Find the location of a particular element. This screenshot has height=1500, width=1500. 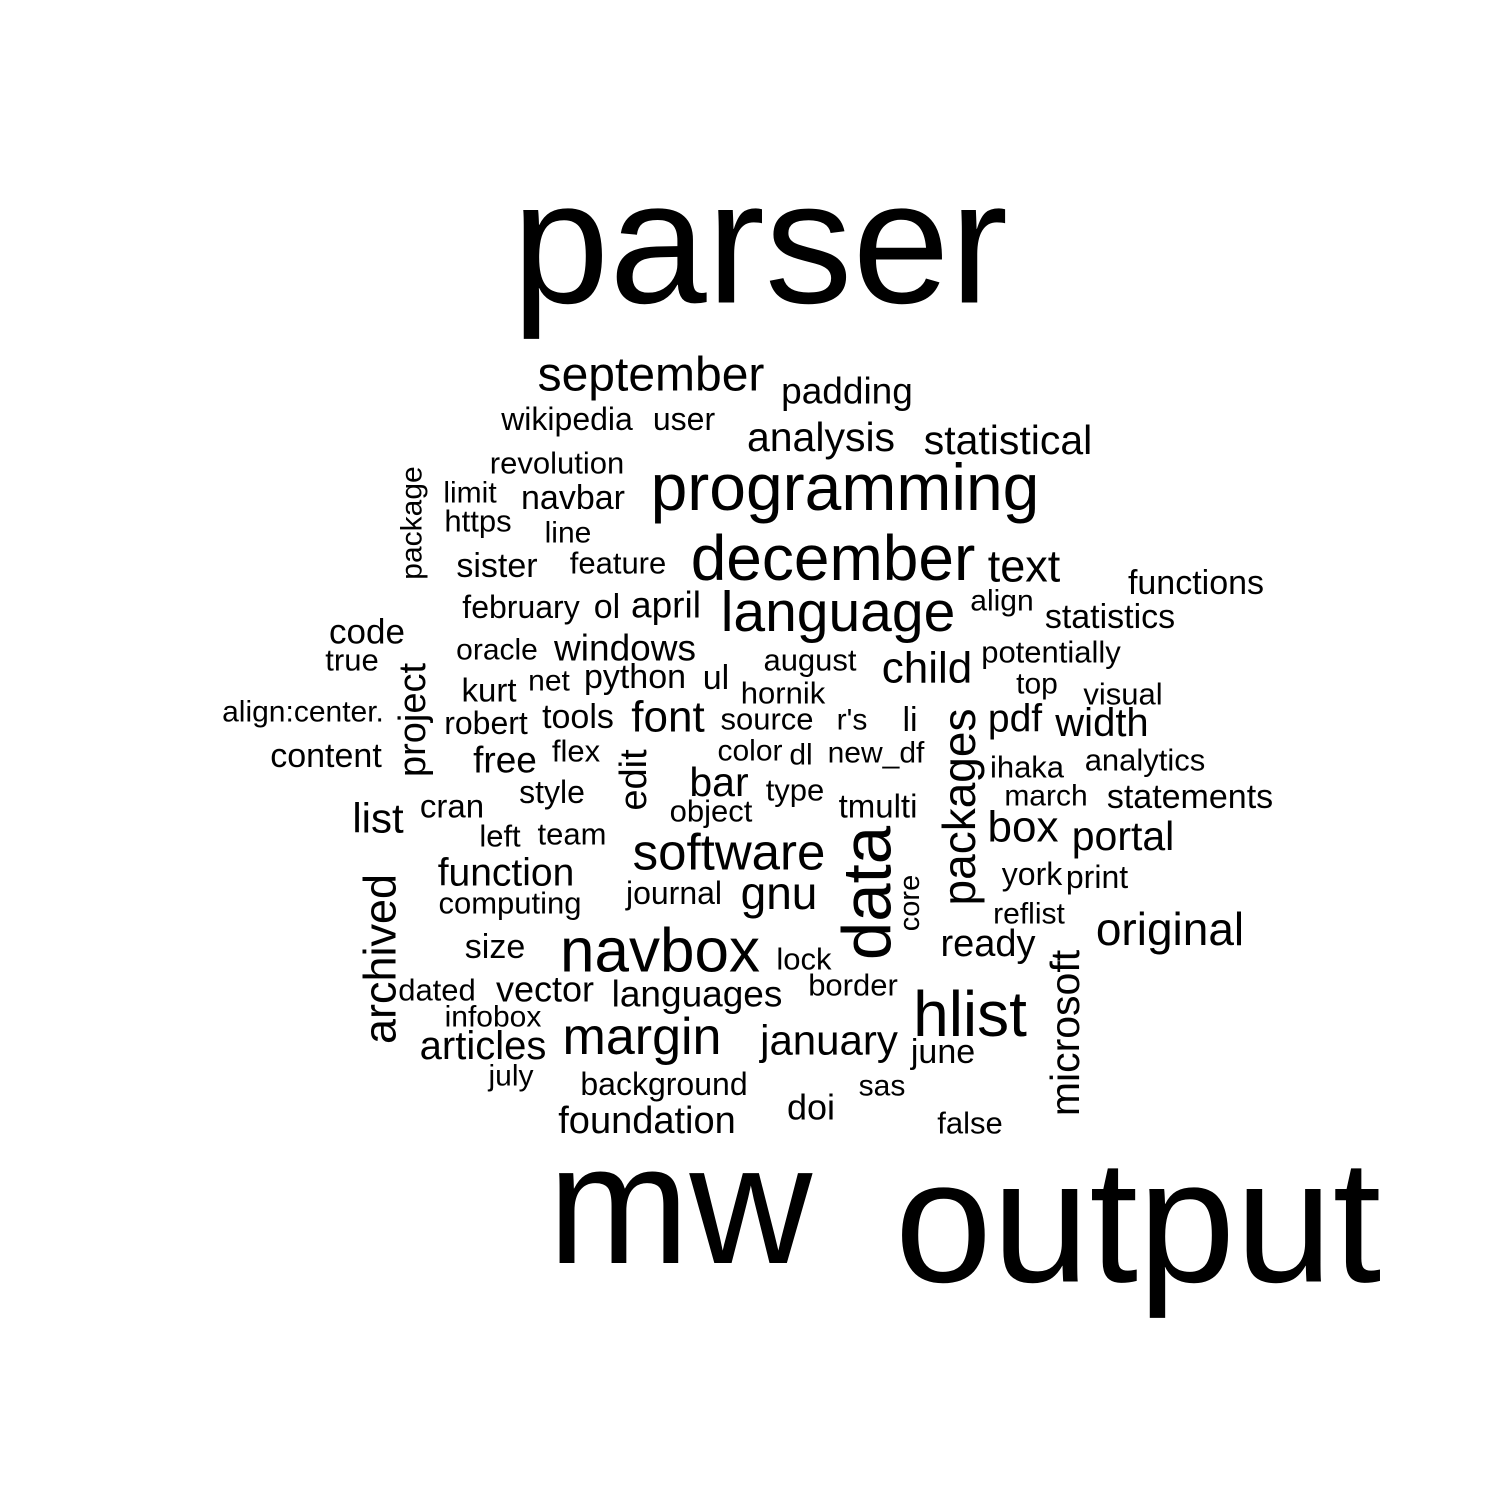

word-kurt: kurt is located at coordinates (488, 690).